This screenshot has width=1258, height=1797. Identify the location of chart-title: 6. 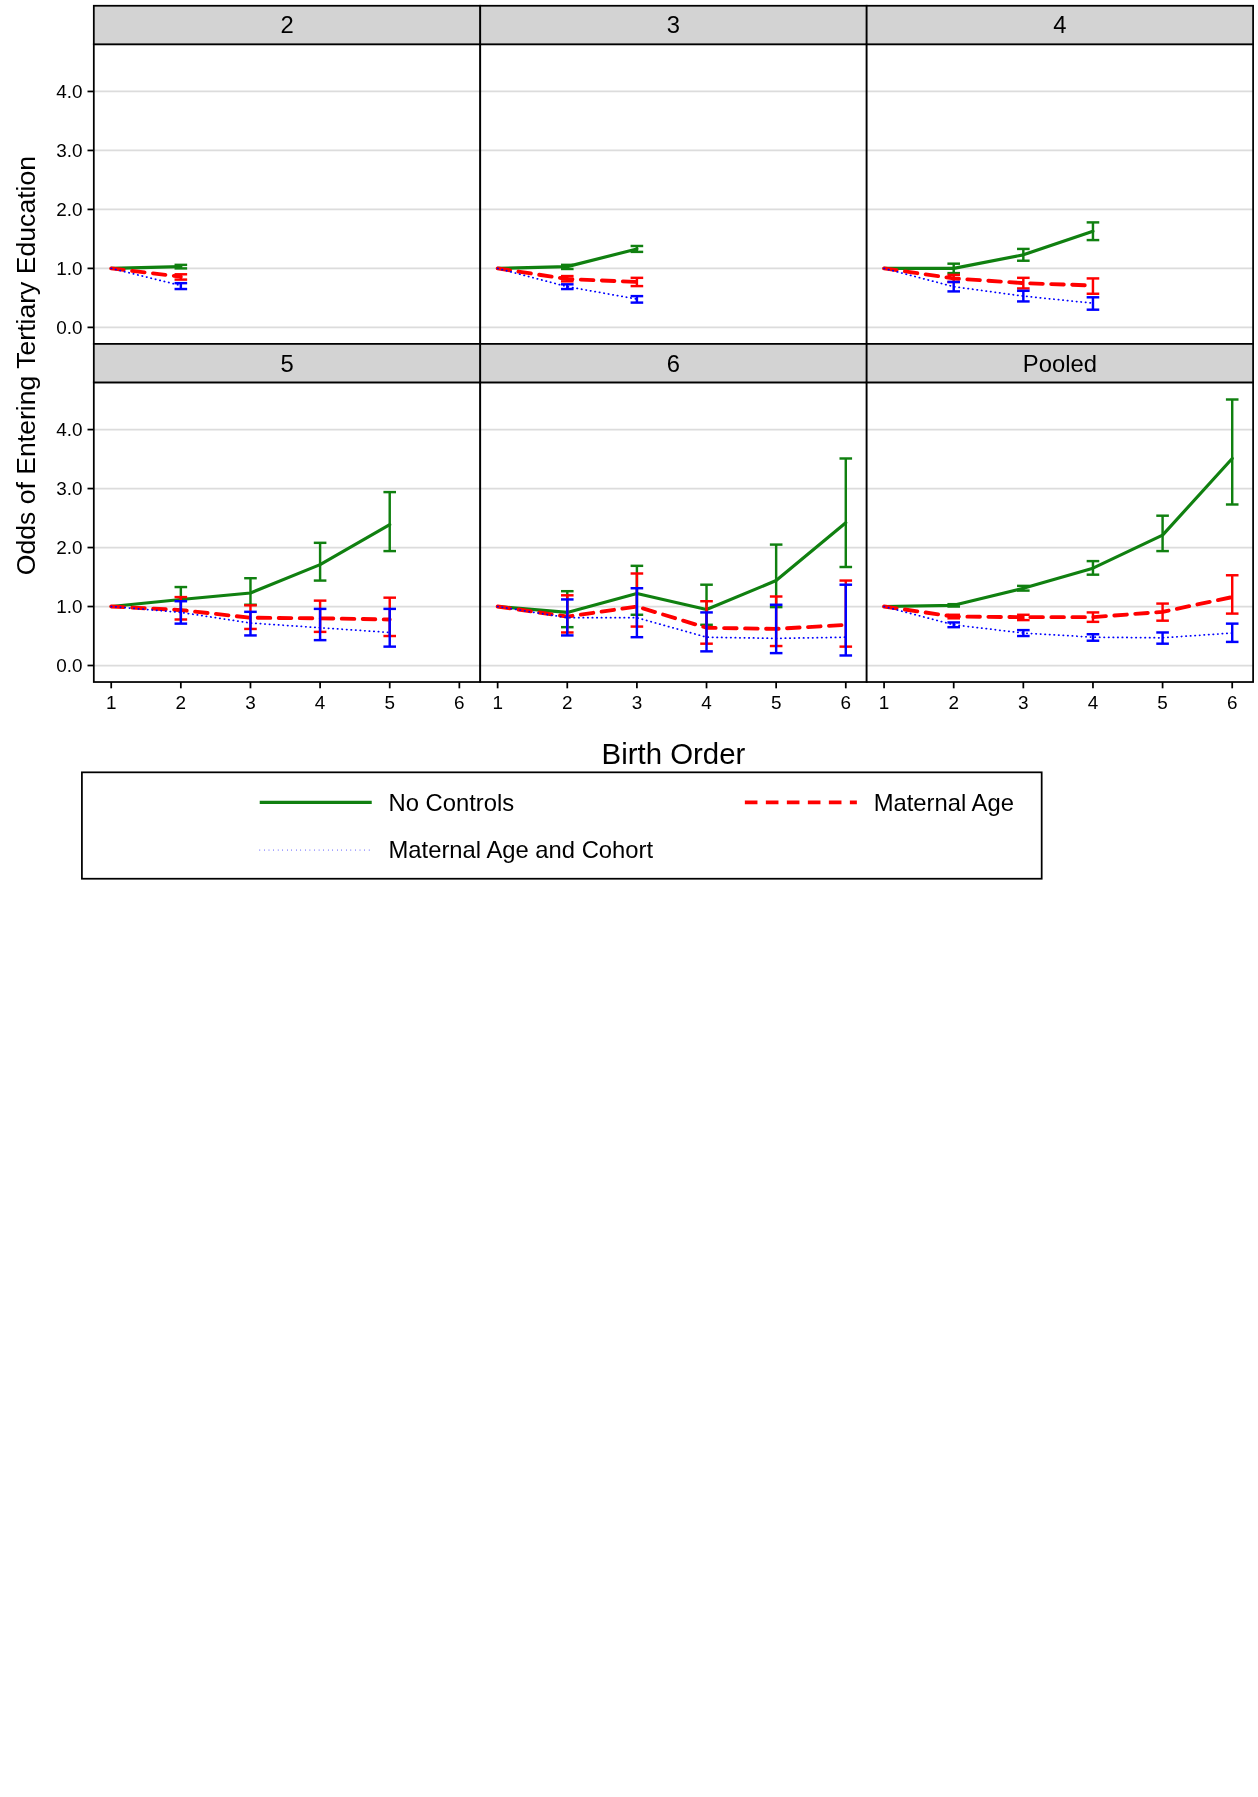
(673, 363).